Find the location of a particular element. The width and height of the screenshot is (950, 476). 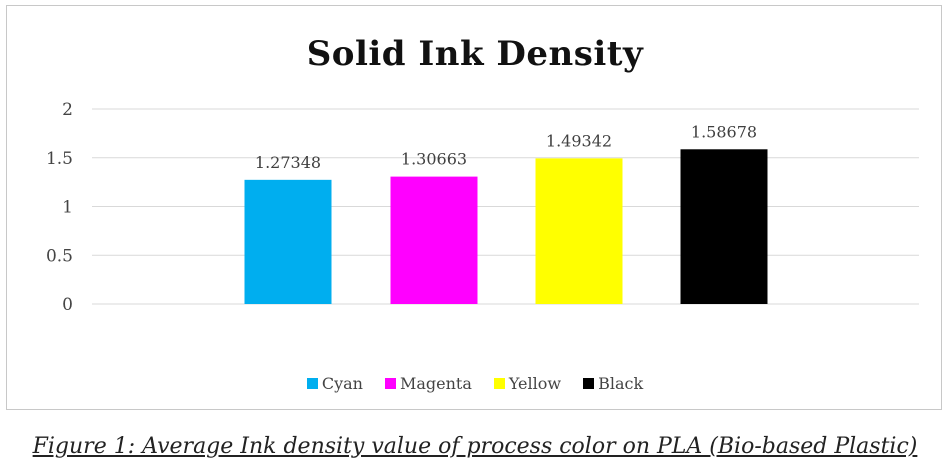

legend-label: Magenta is located at coordinates (435, 383).